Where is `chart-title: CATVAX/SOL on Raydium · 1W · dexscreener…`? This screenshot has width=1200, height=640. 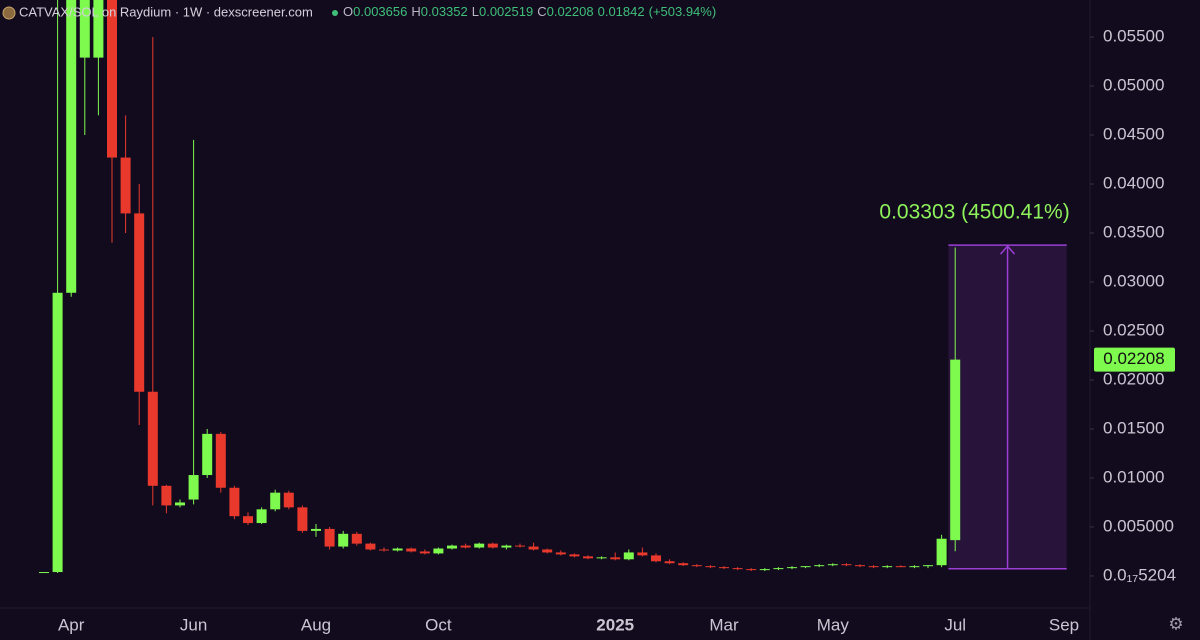 chart-title: CATVAX/SOL on Raydium · 1W · dexscreener… is located at coordinates (166, 11).